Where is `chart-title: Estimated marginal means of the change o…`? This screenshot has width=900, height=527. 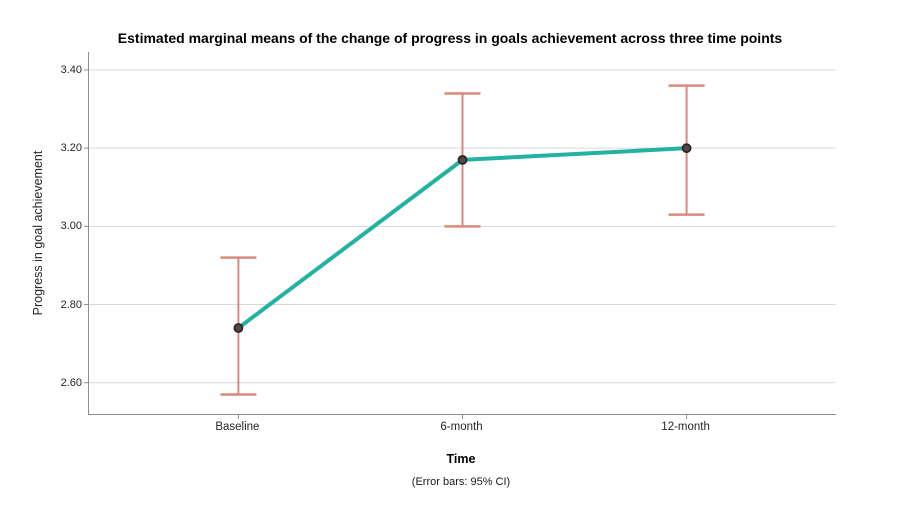 chart-title: Estimated marginal means of the change o… is located at coordinates (450, 38).